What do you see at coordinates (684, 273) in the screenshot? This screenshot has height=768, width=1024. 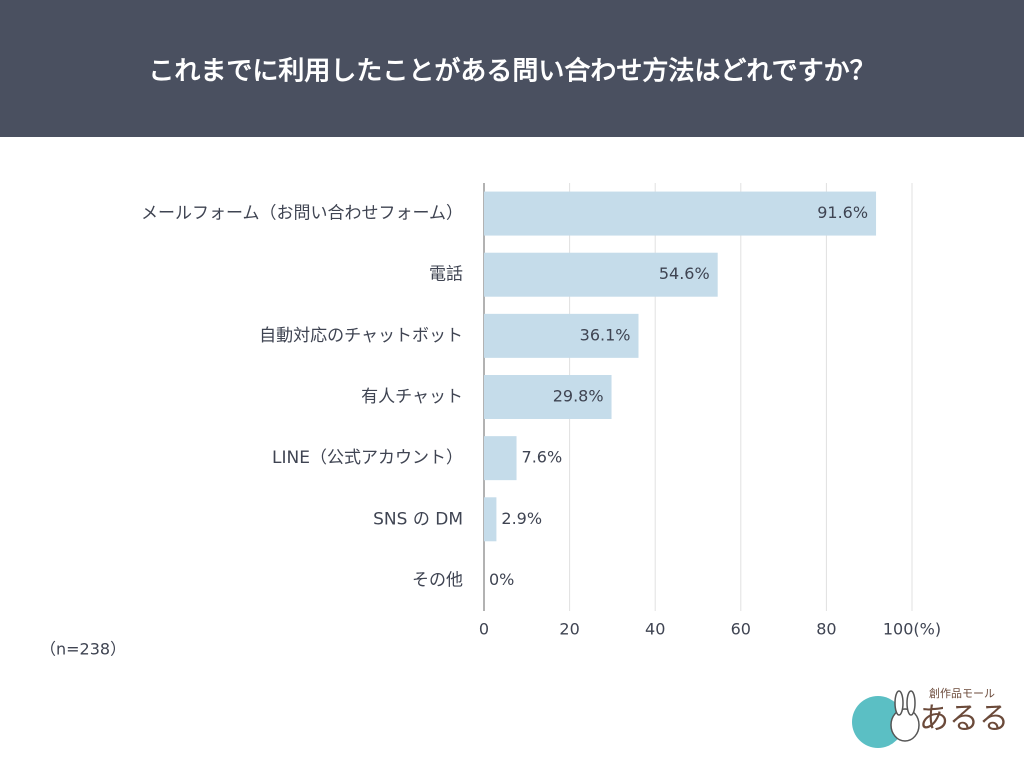 I see `value-label: 54.6%` at bounding box center [684, 273].